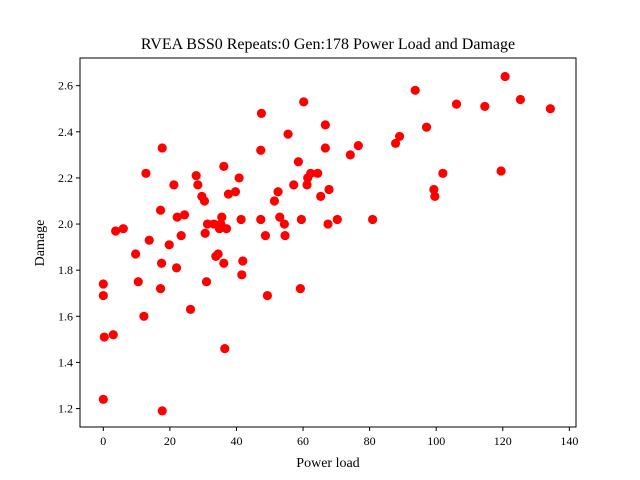  I want to click on x-tick-label: 0, so click(103, 441).